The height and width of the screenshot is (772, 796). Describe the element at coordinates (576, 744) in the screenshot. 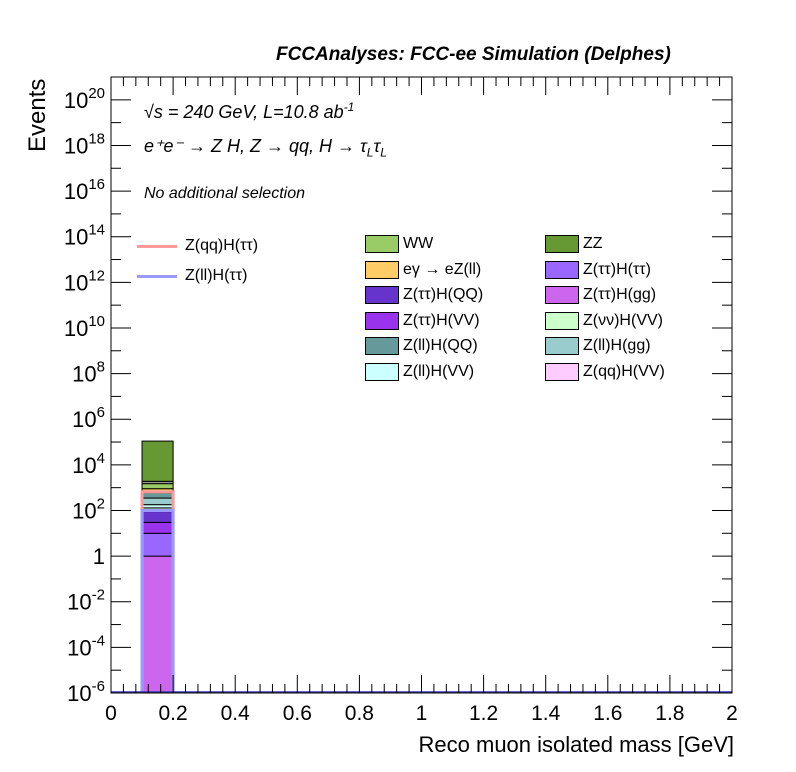

I see `x-axis-label: Reco muon isolated mass [GeV]` at that location.